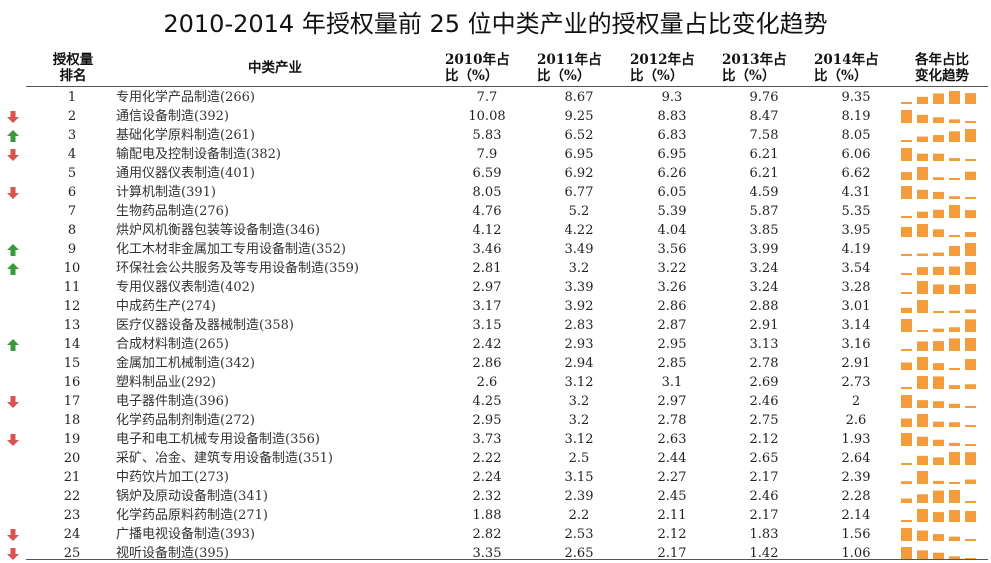 This screenshot has height=563, width=991. What do you see at coordinates (579, 230) in the screenshot?
I see `value-cell-2011: 4.22` at bounding box center [579, 230].